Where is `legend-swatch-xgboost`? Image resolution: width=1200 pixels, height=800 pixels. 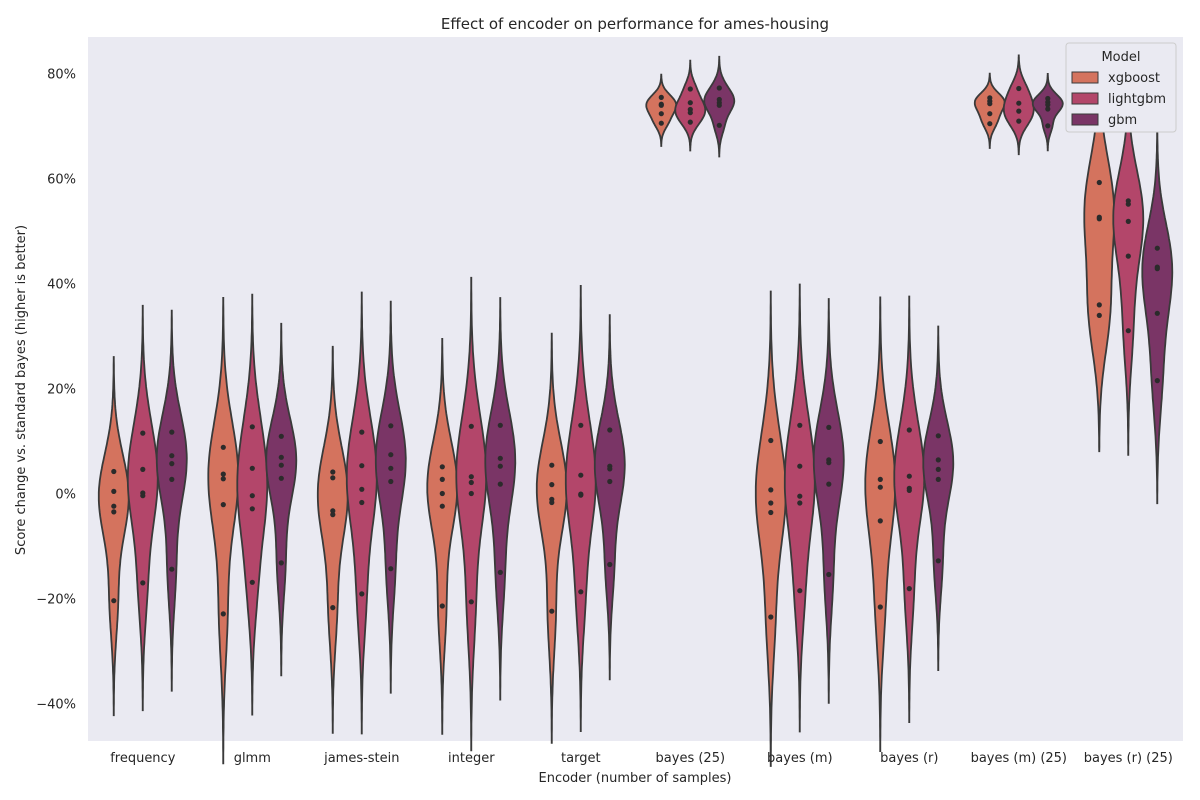 legend-swatch-xgboost is located at coordinates (1085, 77).